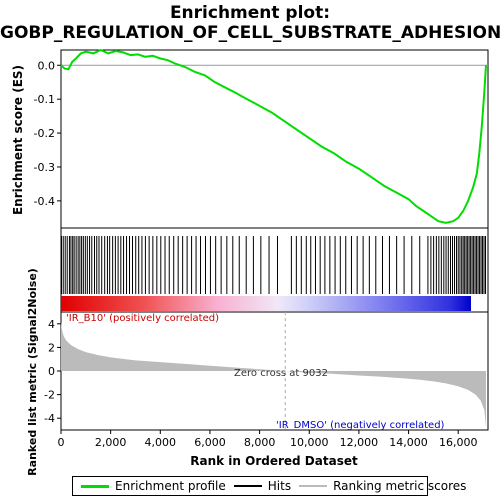  Describe the element at coordinates (44, 133) in the screenshot. I see `es-ytick-label: -0.2` at that location.